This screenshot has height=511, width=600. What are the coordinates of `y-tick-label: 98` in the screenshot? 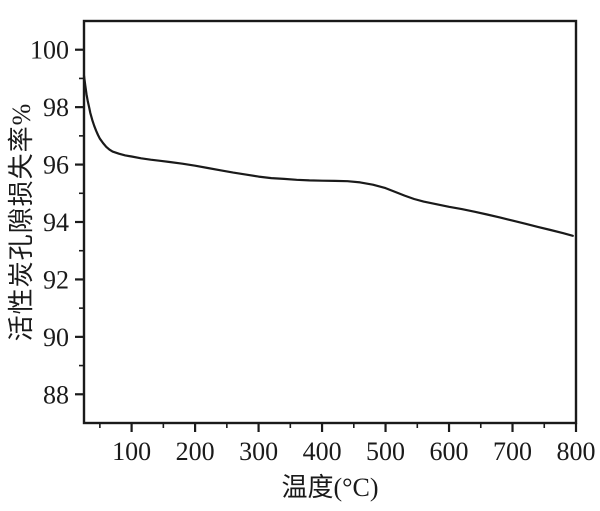 It's located at (56, 107).